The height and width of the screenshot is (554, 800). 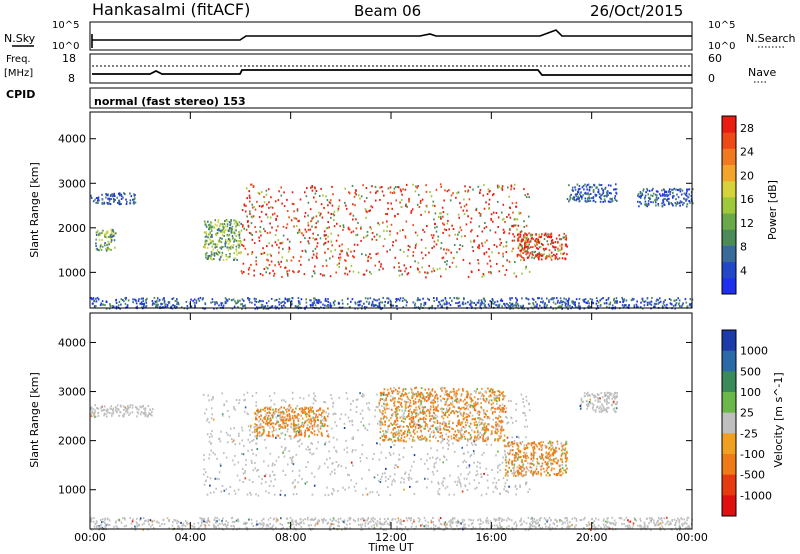 I want to click on freq-tick-high: 18, so click(x=69, y=58).